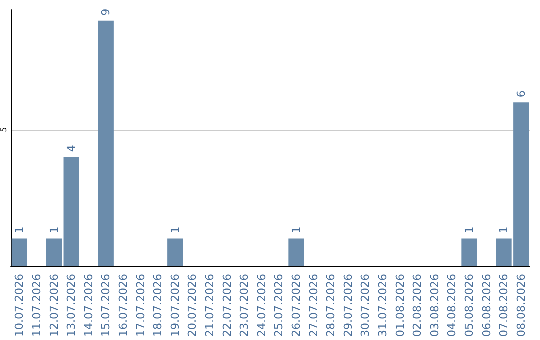 This screenshot has height=340, width=540. Describe the element at coordinates (279, 306) in the screenshot. I see `x-tick-label: 25.07.2026` at that location.